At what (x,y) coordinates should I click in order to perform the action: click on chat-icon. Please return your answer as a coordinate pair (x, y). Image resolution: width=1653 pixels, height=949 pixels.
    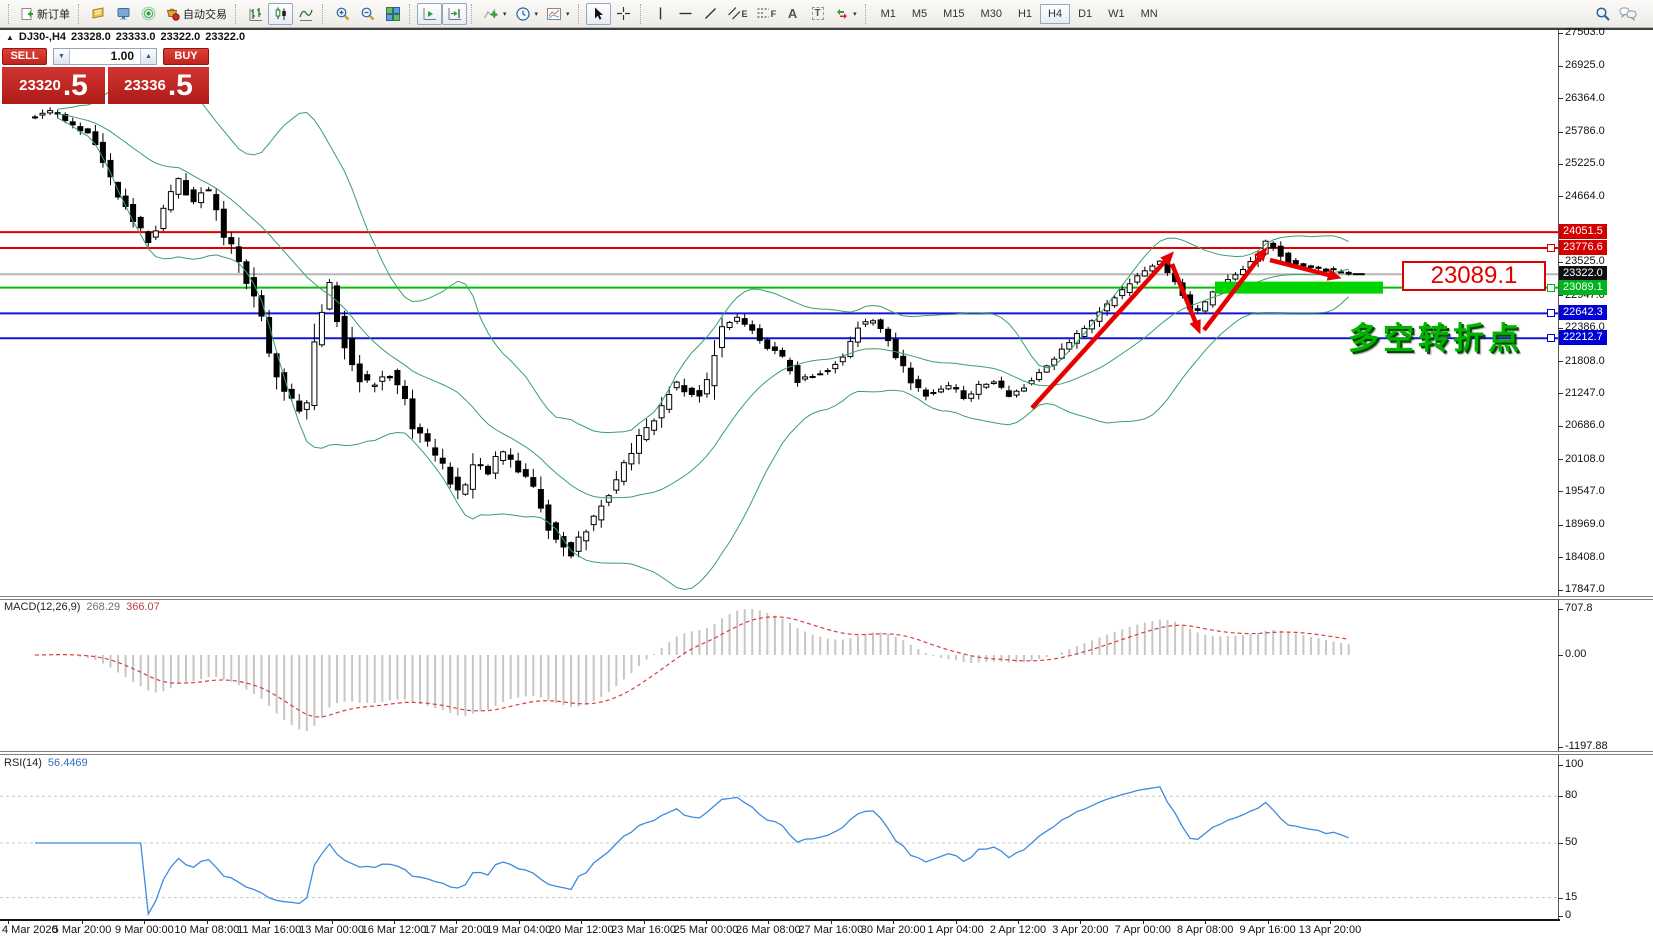
    Looking at the image, I should click on (1628, 14).